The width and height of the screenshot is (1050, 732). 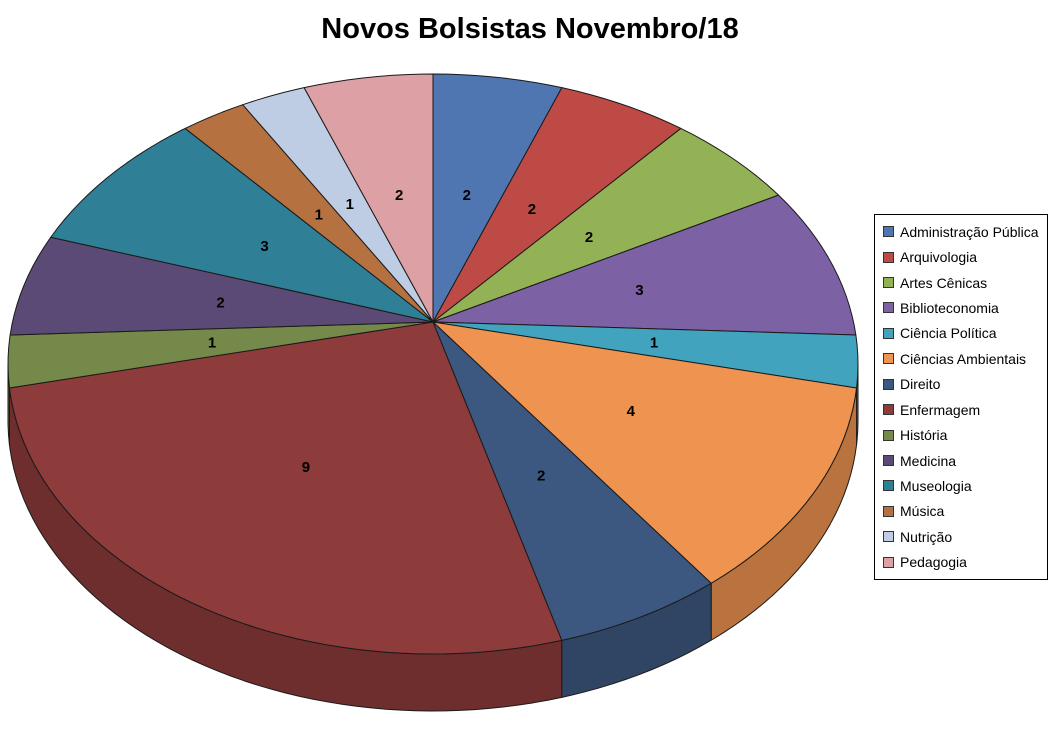 I want to click on data-label-musica: 1, so click(x=319, y=215).